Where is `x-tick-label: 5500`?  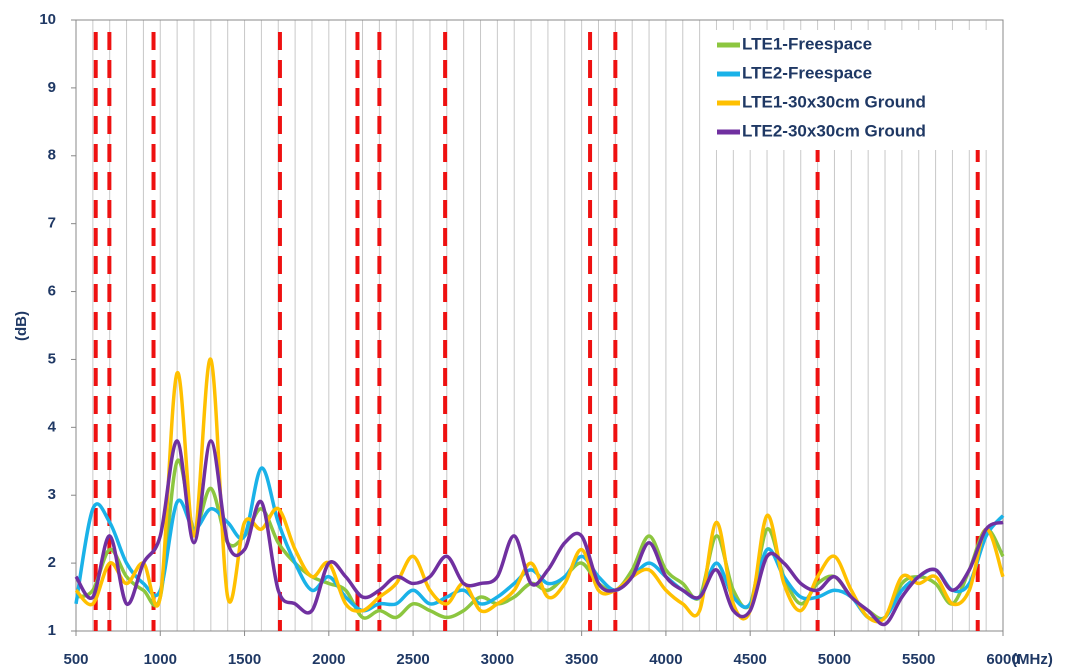 x-tick-label: 5500 is located at coordinates (918, 659).